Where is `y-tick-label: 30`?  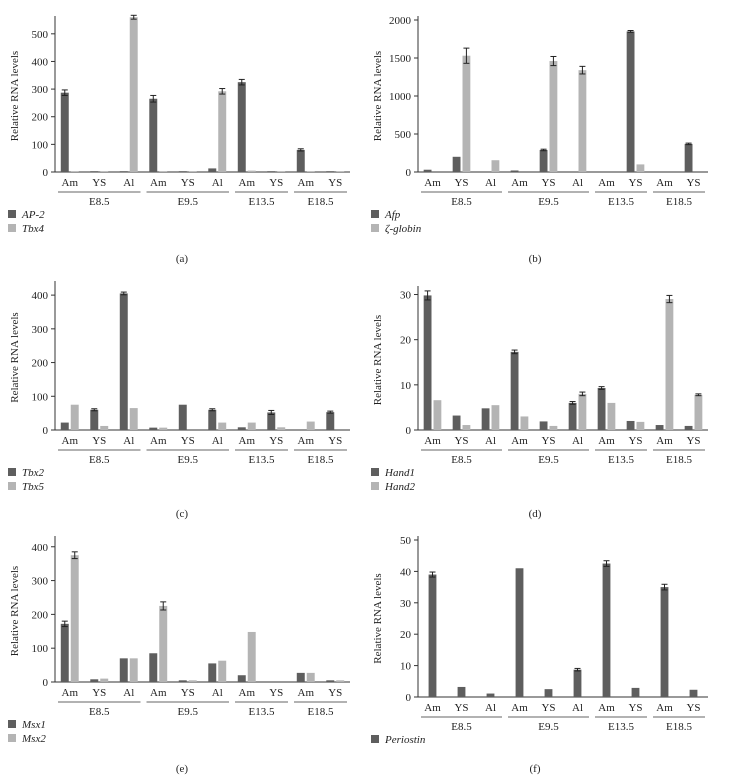 y-tick-label: 30 is located at coordinates (406, 296).